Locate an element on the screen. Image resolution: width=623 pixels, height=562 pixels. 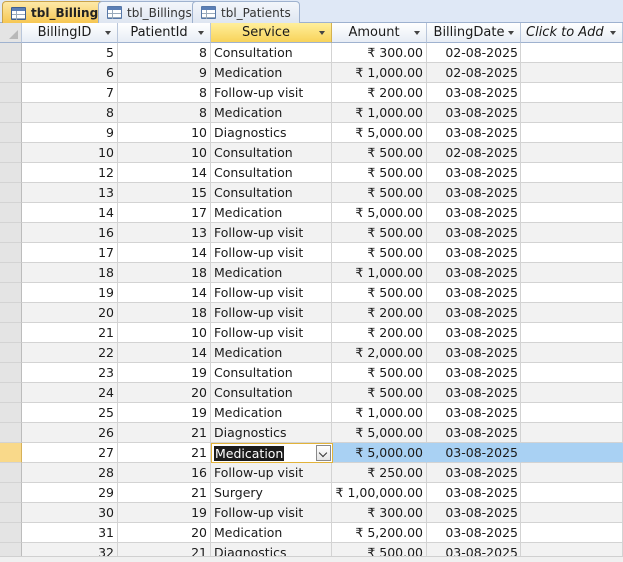
table-row: 20 18 Follow-up visit ₹ 200.00 03-08-2025 is located at coordinates (311, 313).